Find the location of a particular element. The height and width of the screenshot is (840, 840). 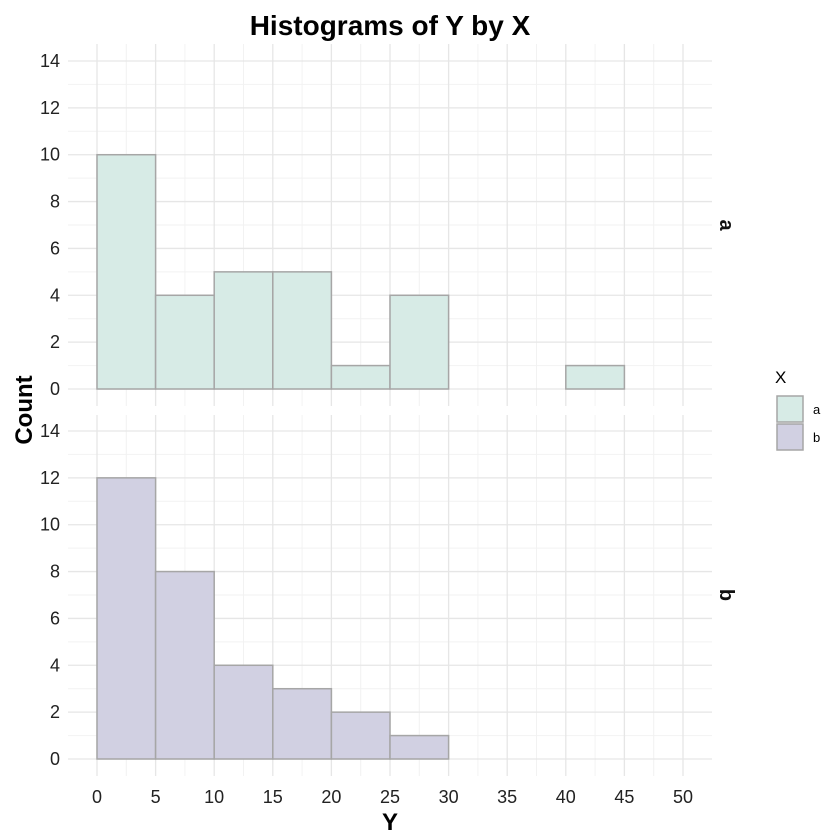

legend-title: X is located at coordinates (780, 377).